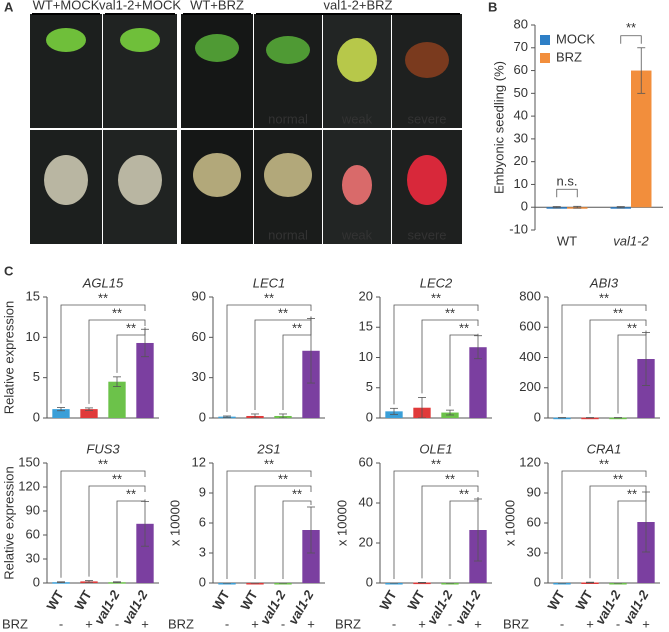 Image resolution: width=669 pixels, height=632 pixels. I want to click on legend-label: BRZ, so click(569, 56).